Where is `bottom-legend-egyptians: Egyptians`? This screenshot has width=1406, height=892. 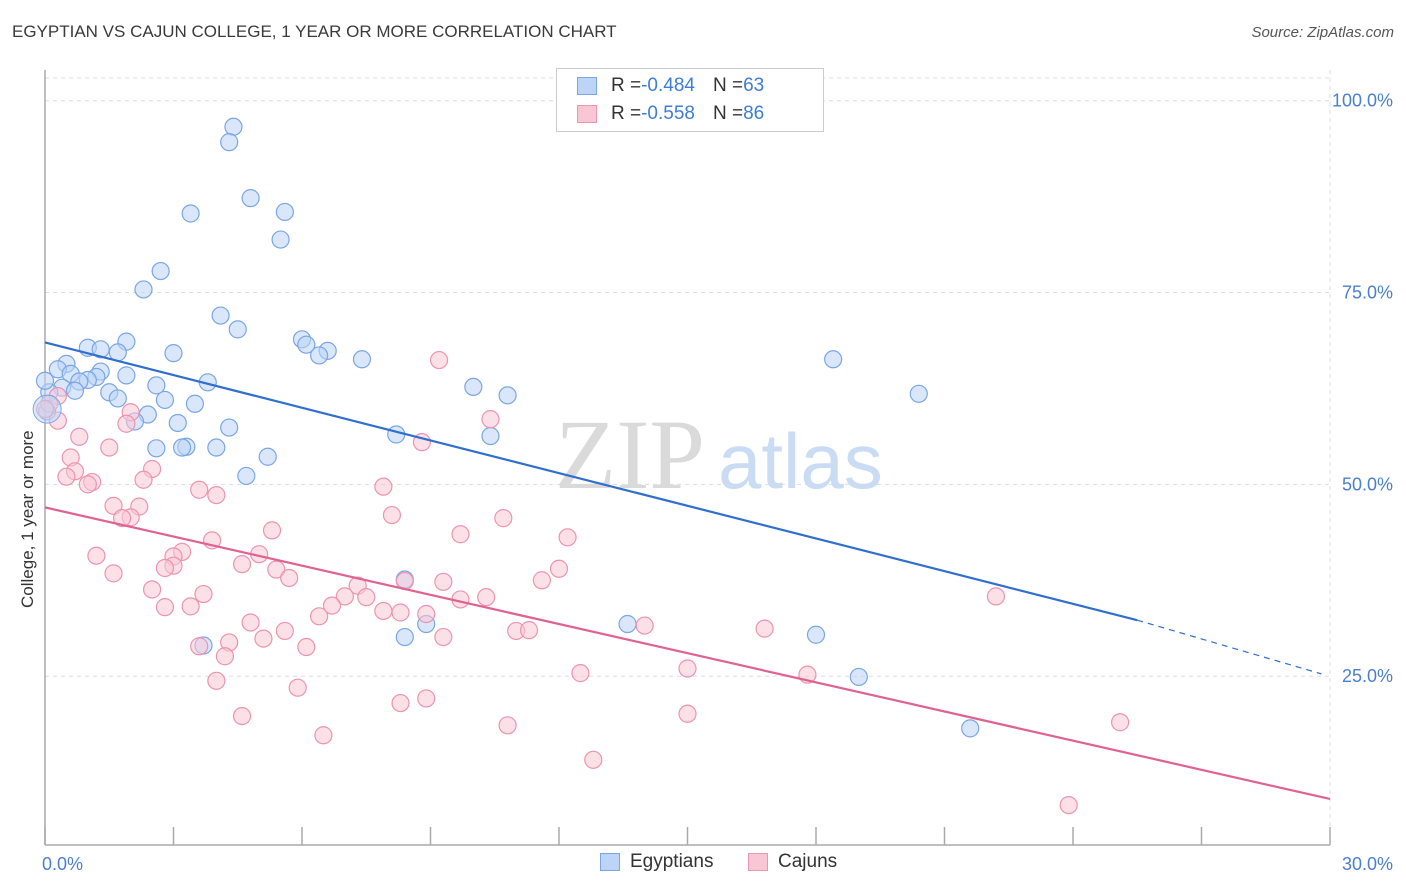 bottom-legend-egyptians: Egyptians is located at coordinates (656, 862).